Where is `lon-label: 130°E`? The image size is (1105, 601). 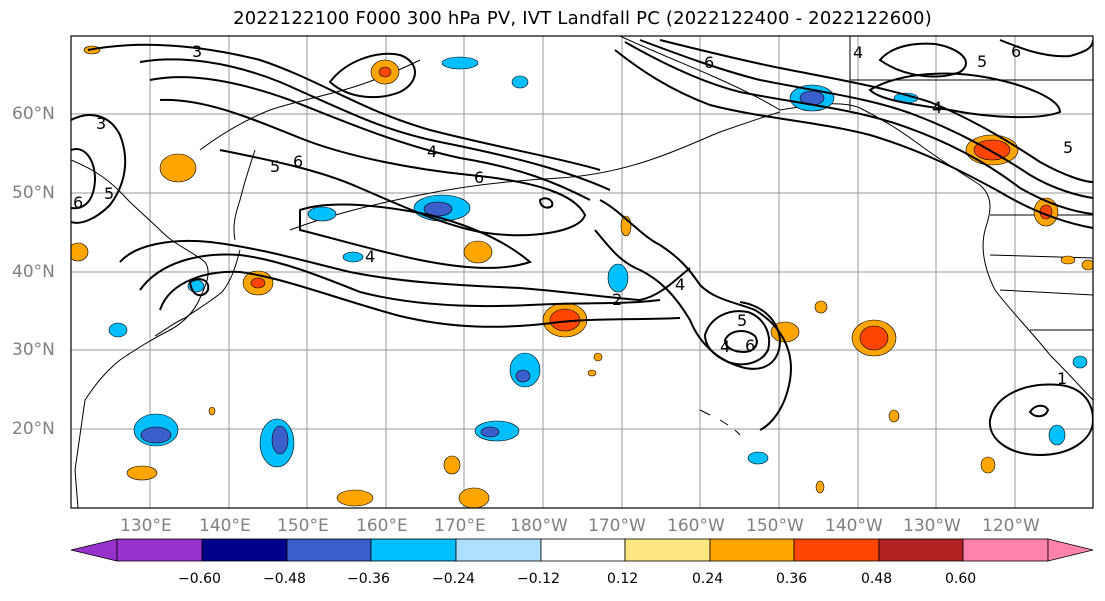 lon-label: 130°E is located at coordinates (146, 526).